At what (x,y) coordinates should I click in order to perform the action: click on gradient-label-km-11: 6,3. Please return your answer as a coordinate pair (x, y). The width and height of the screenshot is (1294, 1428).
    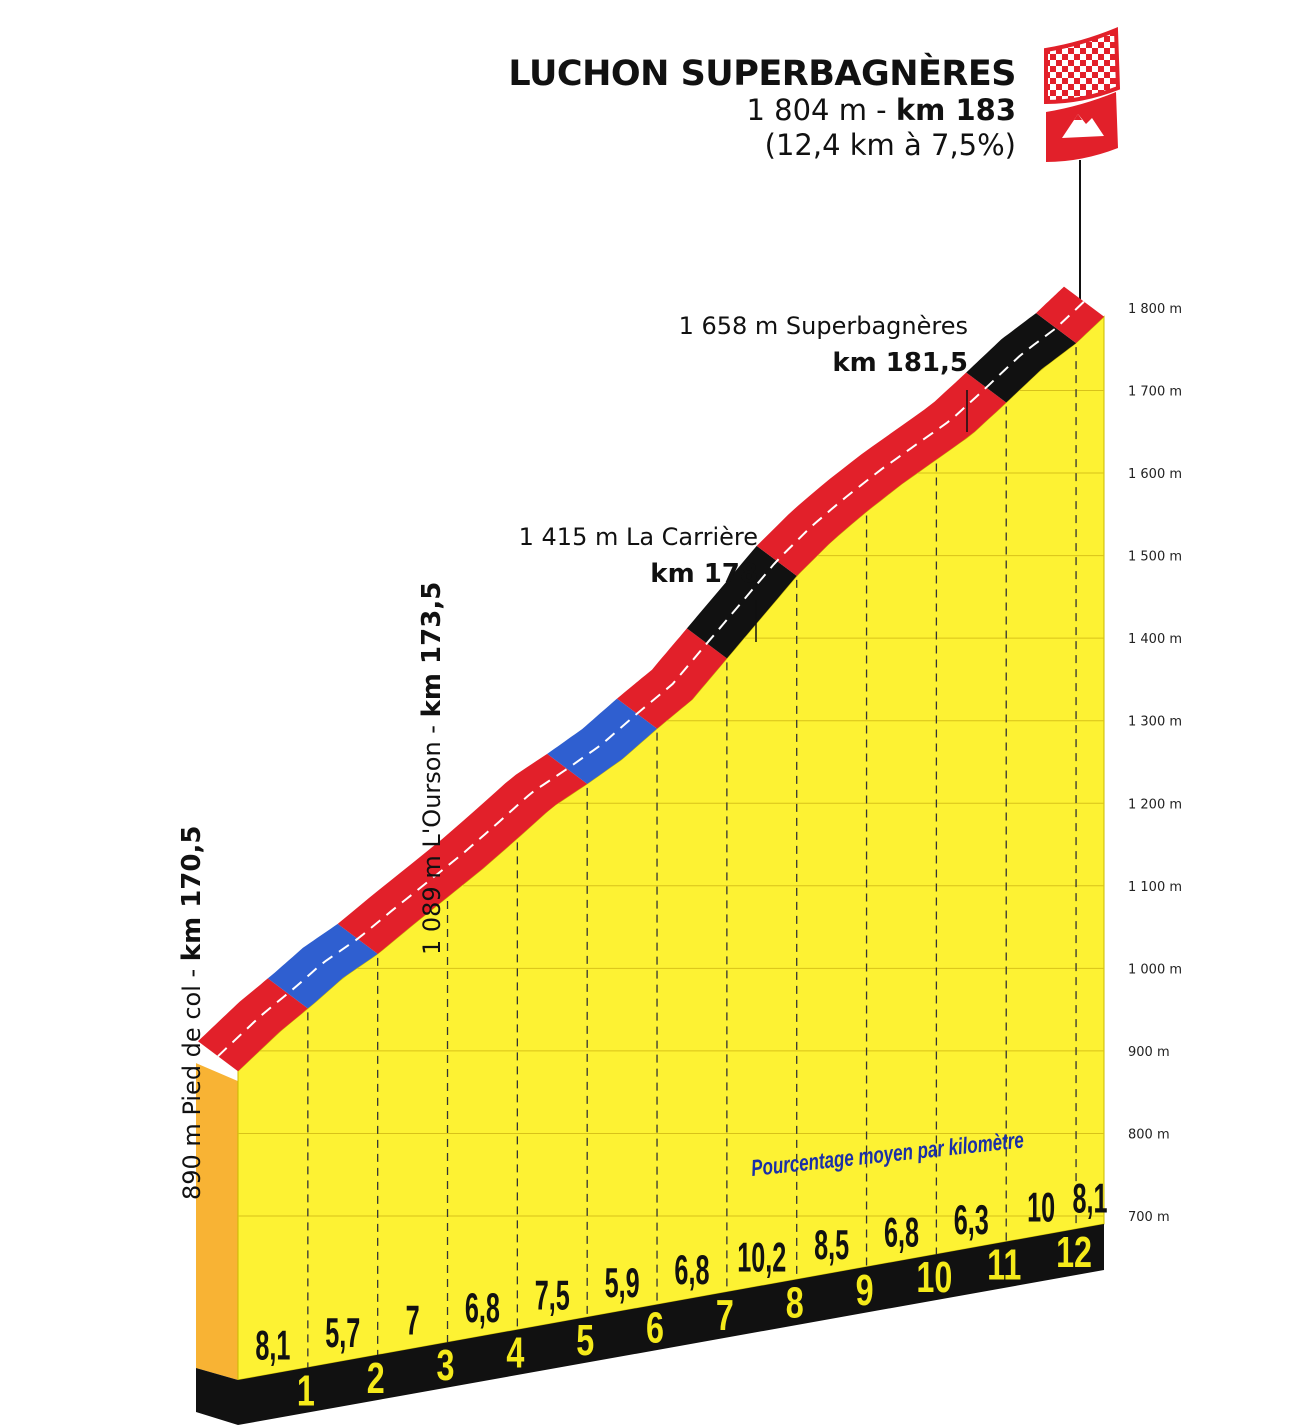
    Looking at the image, I should click on (971, 1221).